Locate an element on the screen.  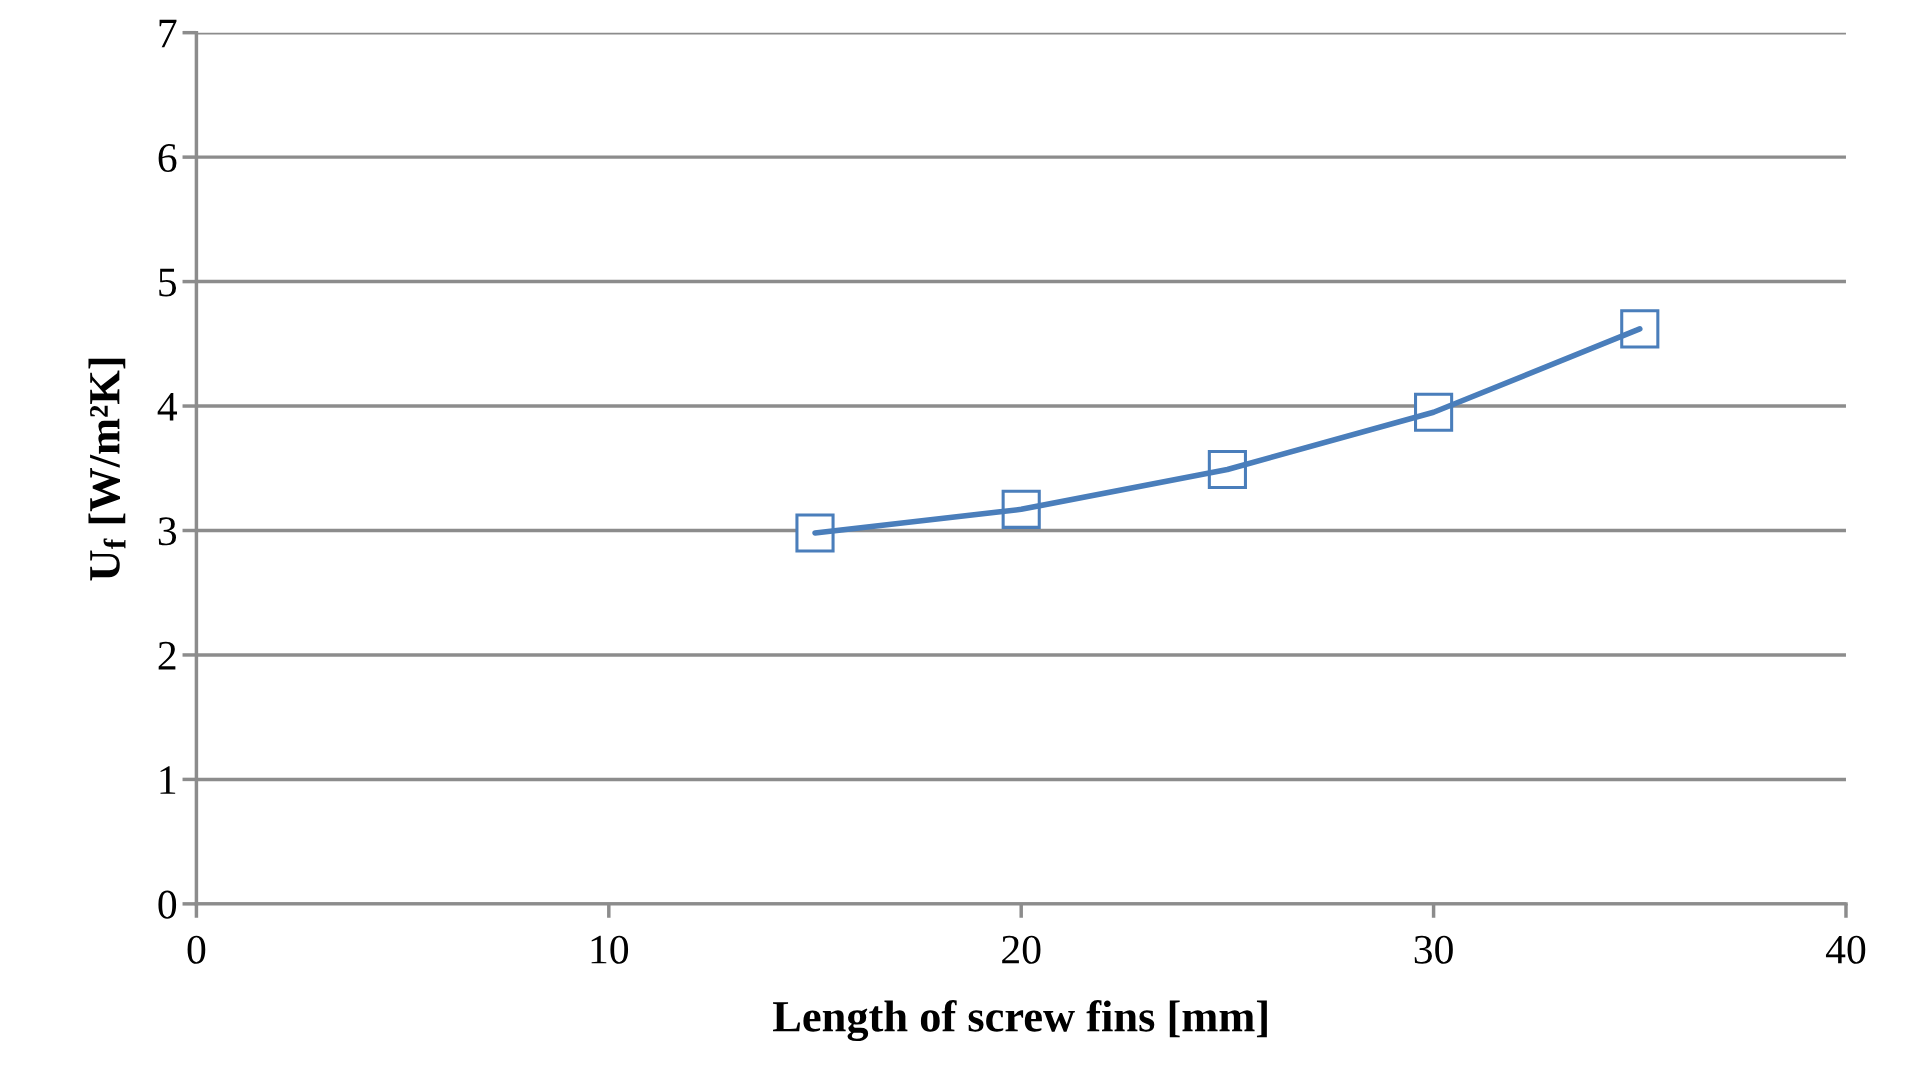
y-tick-label: 1 is located at coordinates (168, 780).